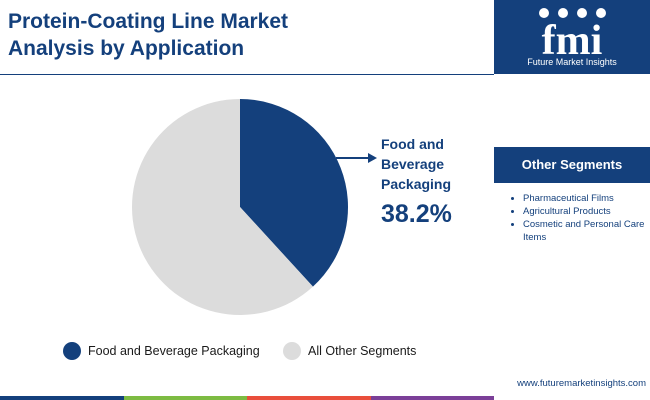  I want to click on title-line-1: Protein-Coating Line Market, so click(148, 21).